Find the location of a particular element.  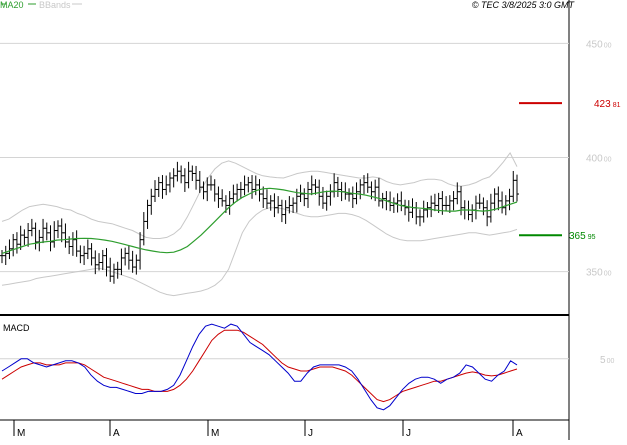

price-level-label: 365 95 is located at coordinates (582, 236).